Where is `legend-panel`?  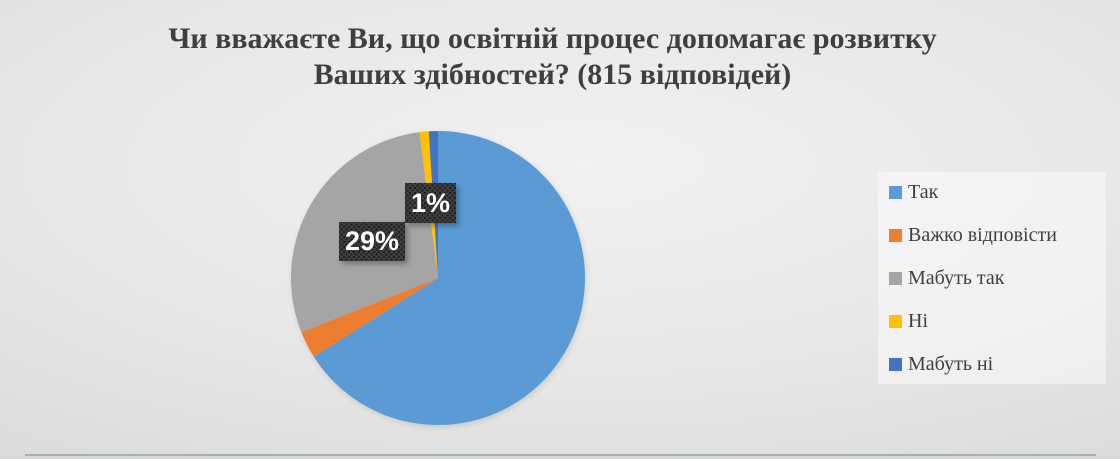 legend-panel is located at coordinates (992, 278).